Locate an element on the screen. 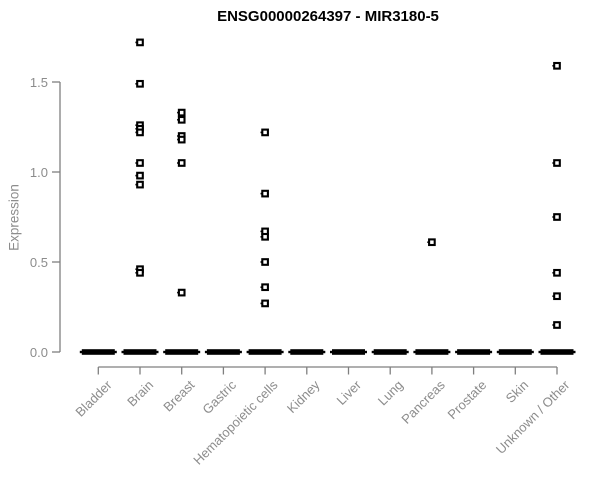 This screenshot has height=500, width=600. chart-title: ENSG00000264397 - MIR3180-5 is located at coordinates (328, 16).